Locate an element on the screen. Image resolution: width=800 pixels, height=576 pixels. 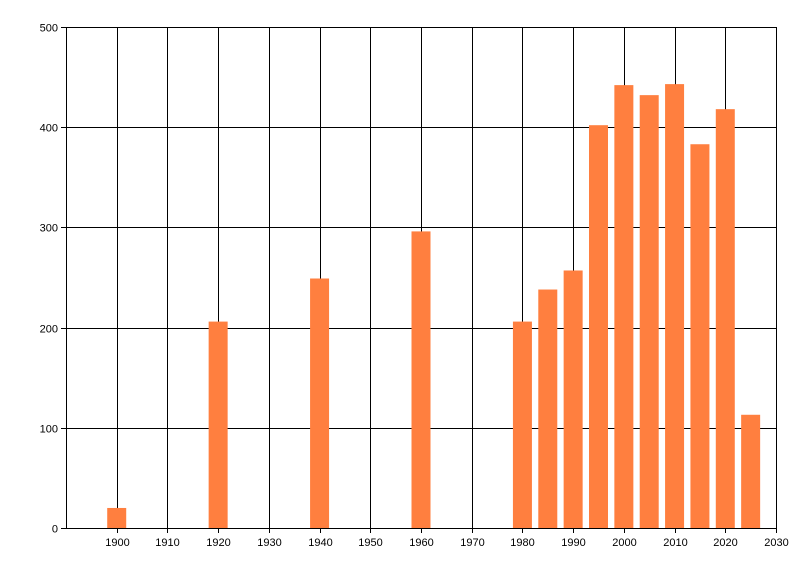
x-tick-label: 2030 is located at coordinates (776, 543).